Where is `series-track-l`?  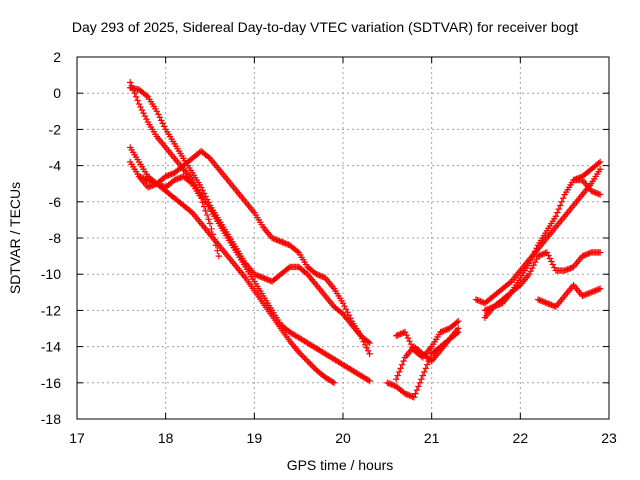 series-track-l is located at coordinates (569, 295).